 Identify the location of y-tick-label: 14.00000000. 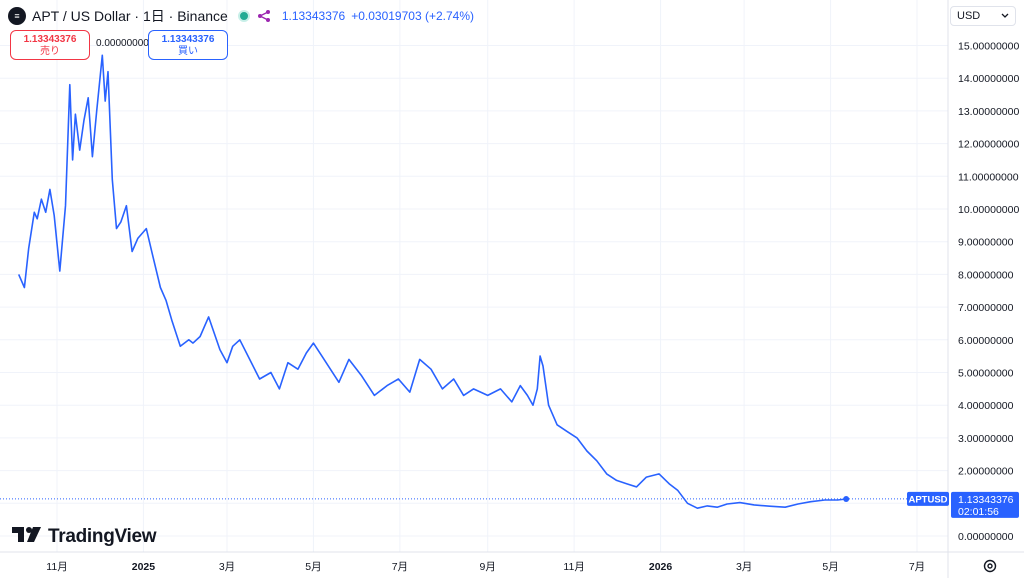
(988, 79).